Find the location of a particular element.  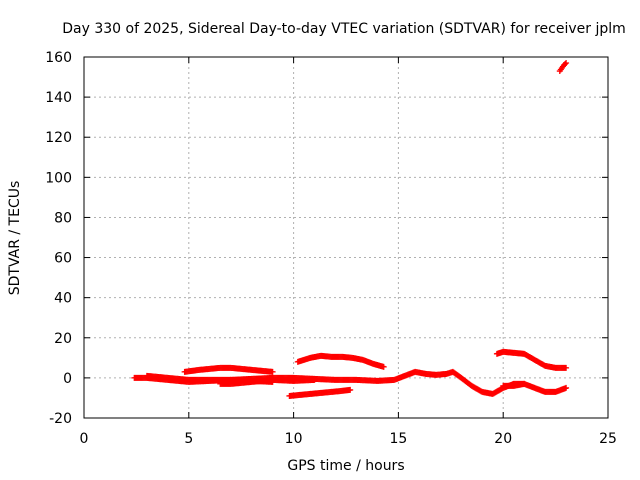

y-tick-label: 40 is located at coordinates (63, 299).